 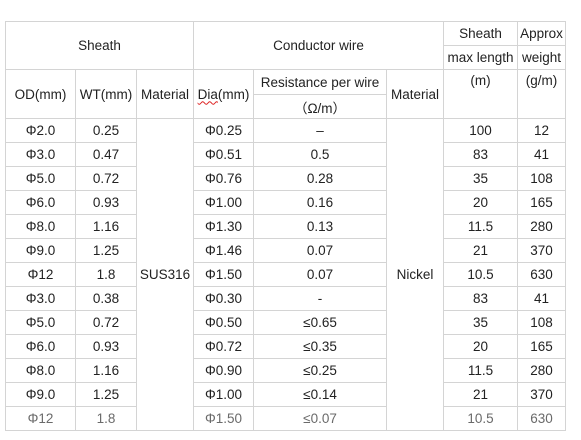 What do you see at coordinates (223, 370) in the screenshot?
I see `cell-dia: Φ0.90` at bounding box center [223, 370].